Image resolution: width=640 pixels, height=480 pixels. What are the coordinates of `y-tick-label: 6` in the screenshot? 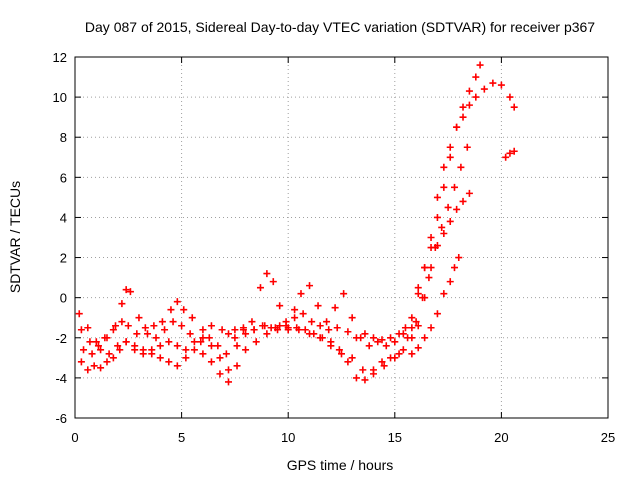 It's located at (63, 177).